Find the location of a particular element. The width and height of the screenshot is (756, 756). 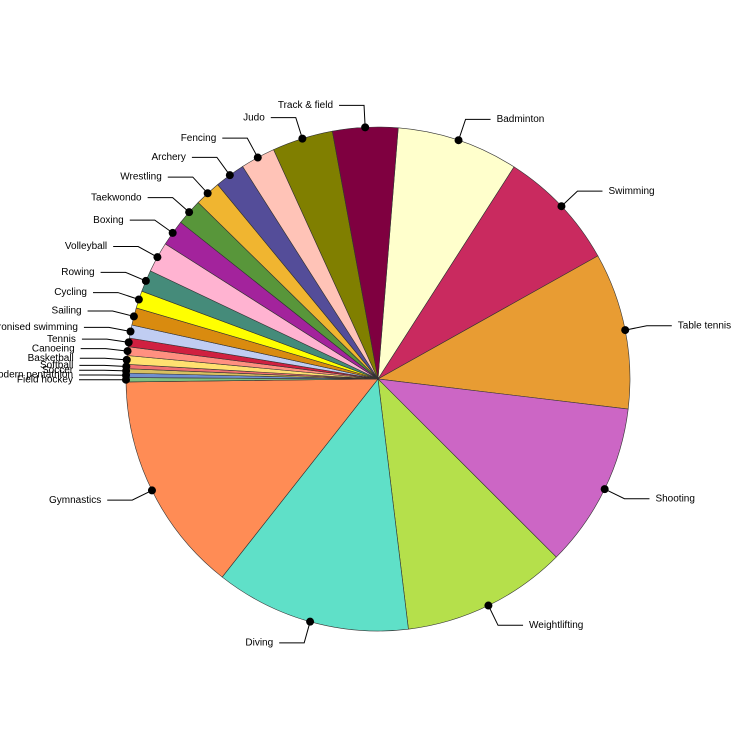

slice-label: Wrestling is located at coordinates (141, 177).